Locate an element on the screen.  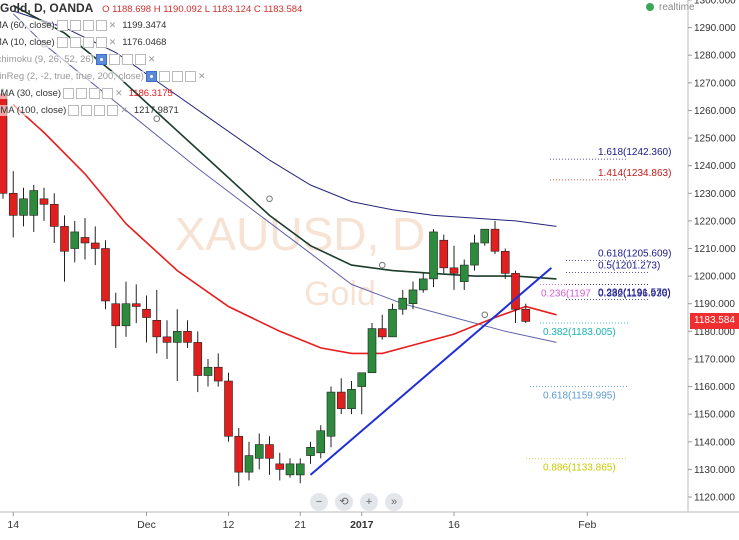
indicator-label: MA (10, close) is located at coordinates (27, 42).